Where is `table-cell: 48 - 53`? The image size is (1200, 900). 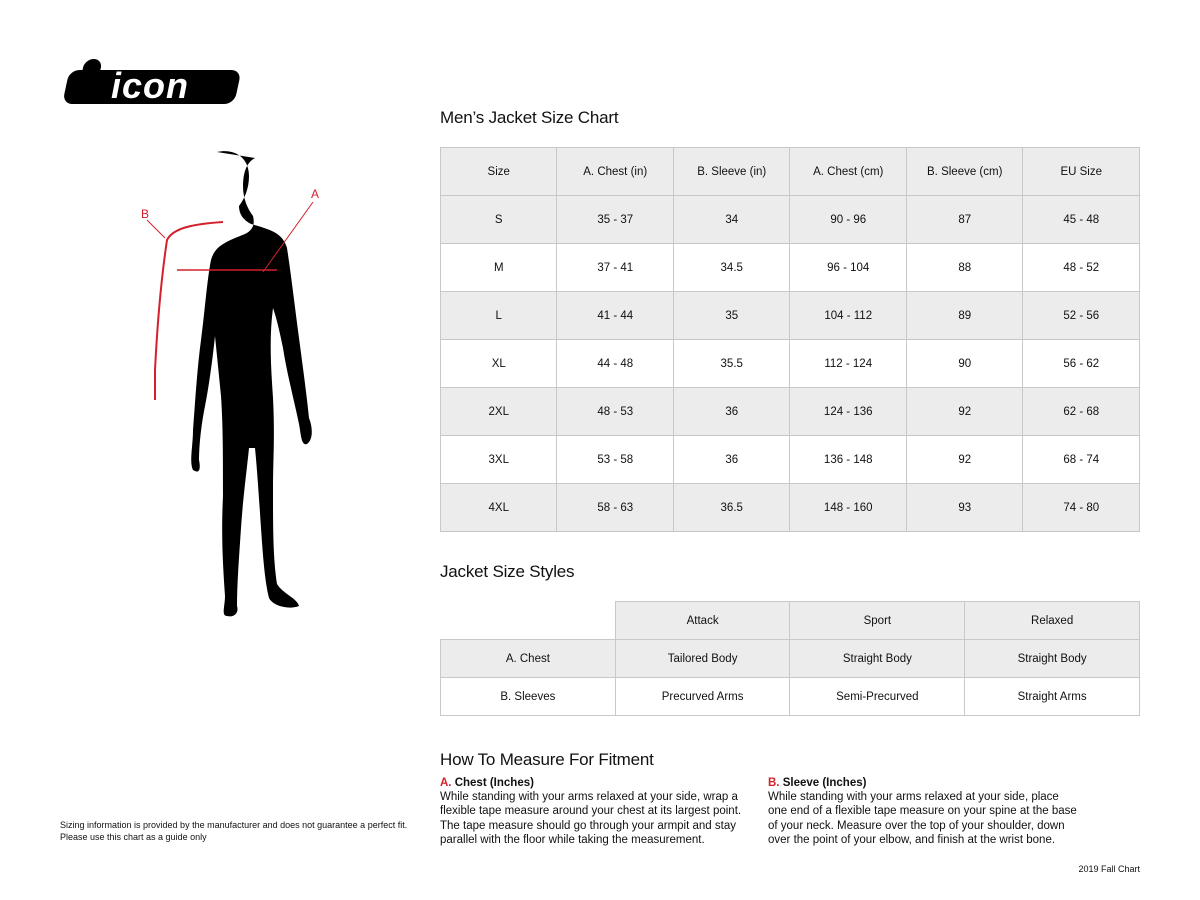 table-cell: 48 - 53 is located at coordinates (615, 411).